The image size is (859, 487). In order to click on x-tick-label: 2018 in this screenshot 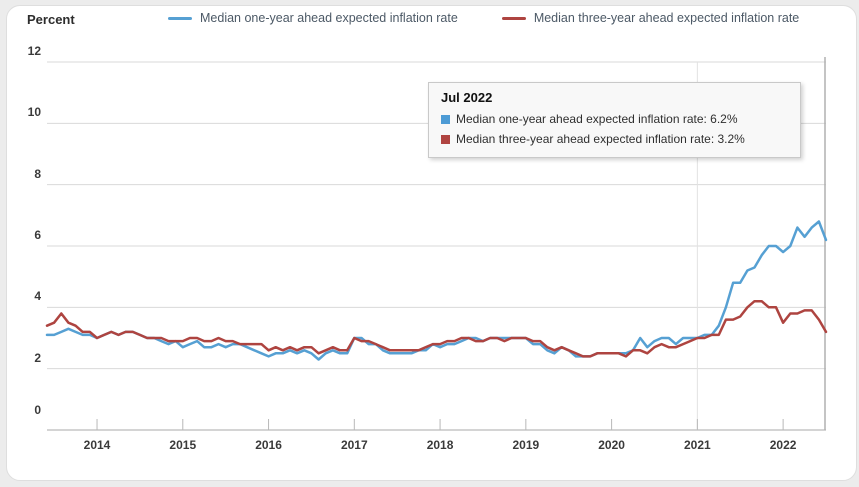, I will do `click(440, 445)`.